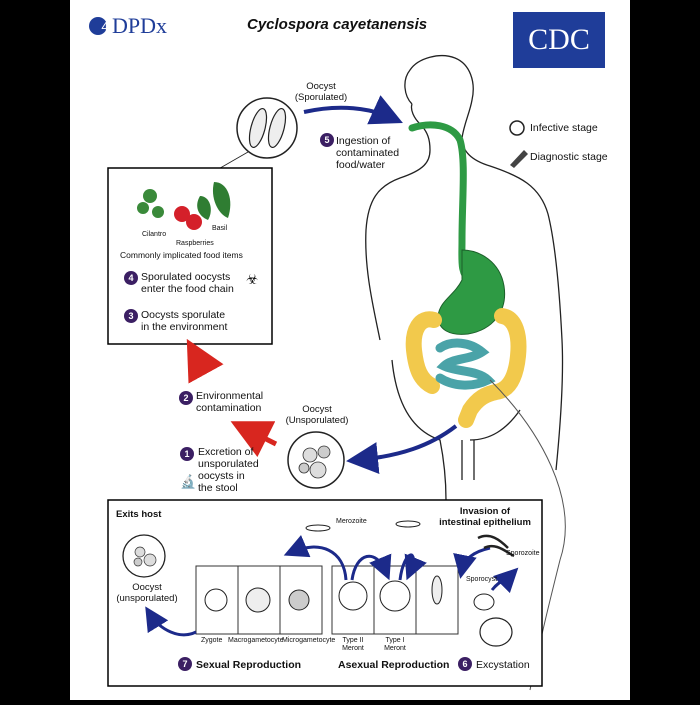 Image resolution: width=700 pixels, height=705 pixels. Describe the element at coordinates (368, 153) in the screenshot. I see `step-5-text: Ingestion of contaminated food/water` at that location.